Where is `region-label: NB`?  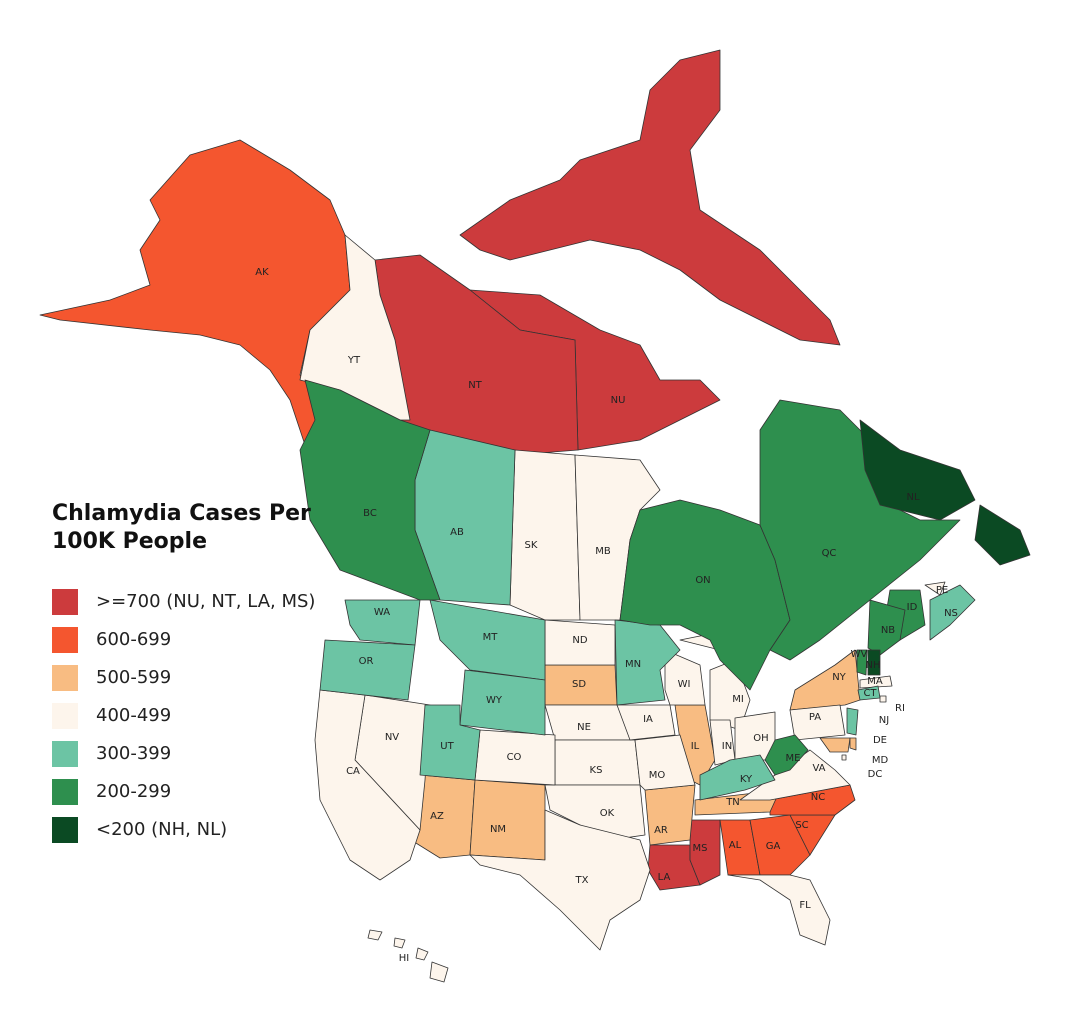 region-label: NB is located at coordinates (888, 630).